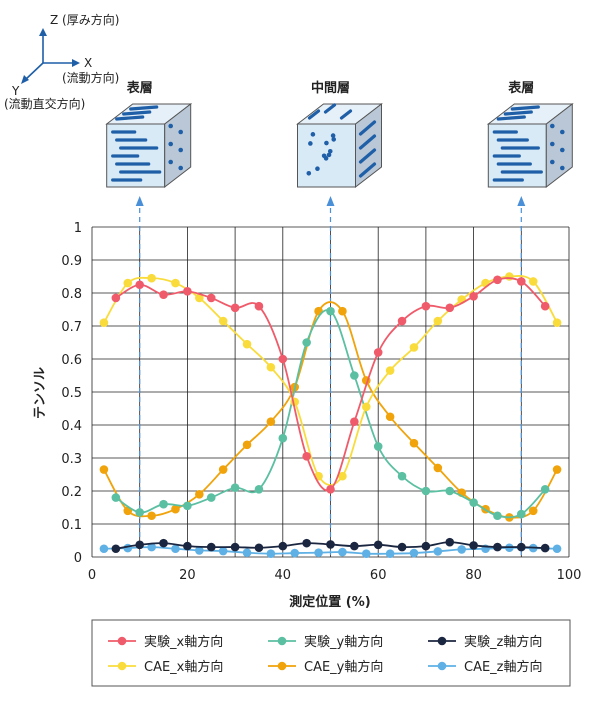  What do you see at coordinates (44, 103) in the screenshot?
I see `y-axis-sub: (流動直交方向)` at bounding box center [44, 103].